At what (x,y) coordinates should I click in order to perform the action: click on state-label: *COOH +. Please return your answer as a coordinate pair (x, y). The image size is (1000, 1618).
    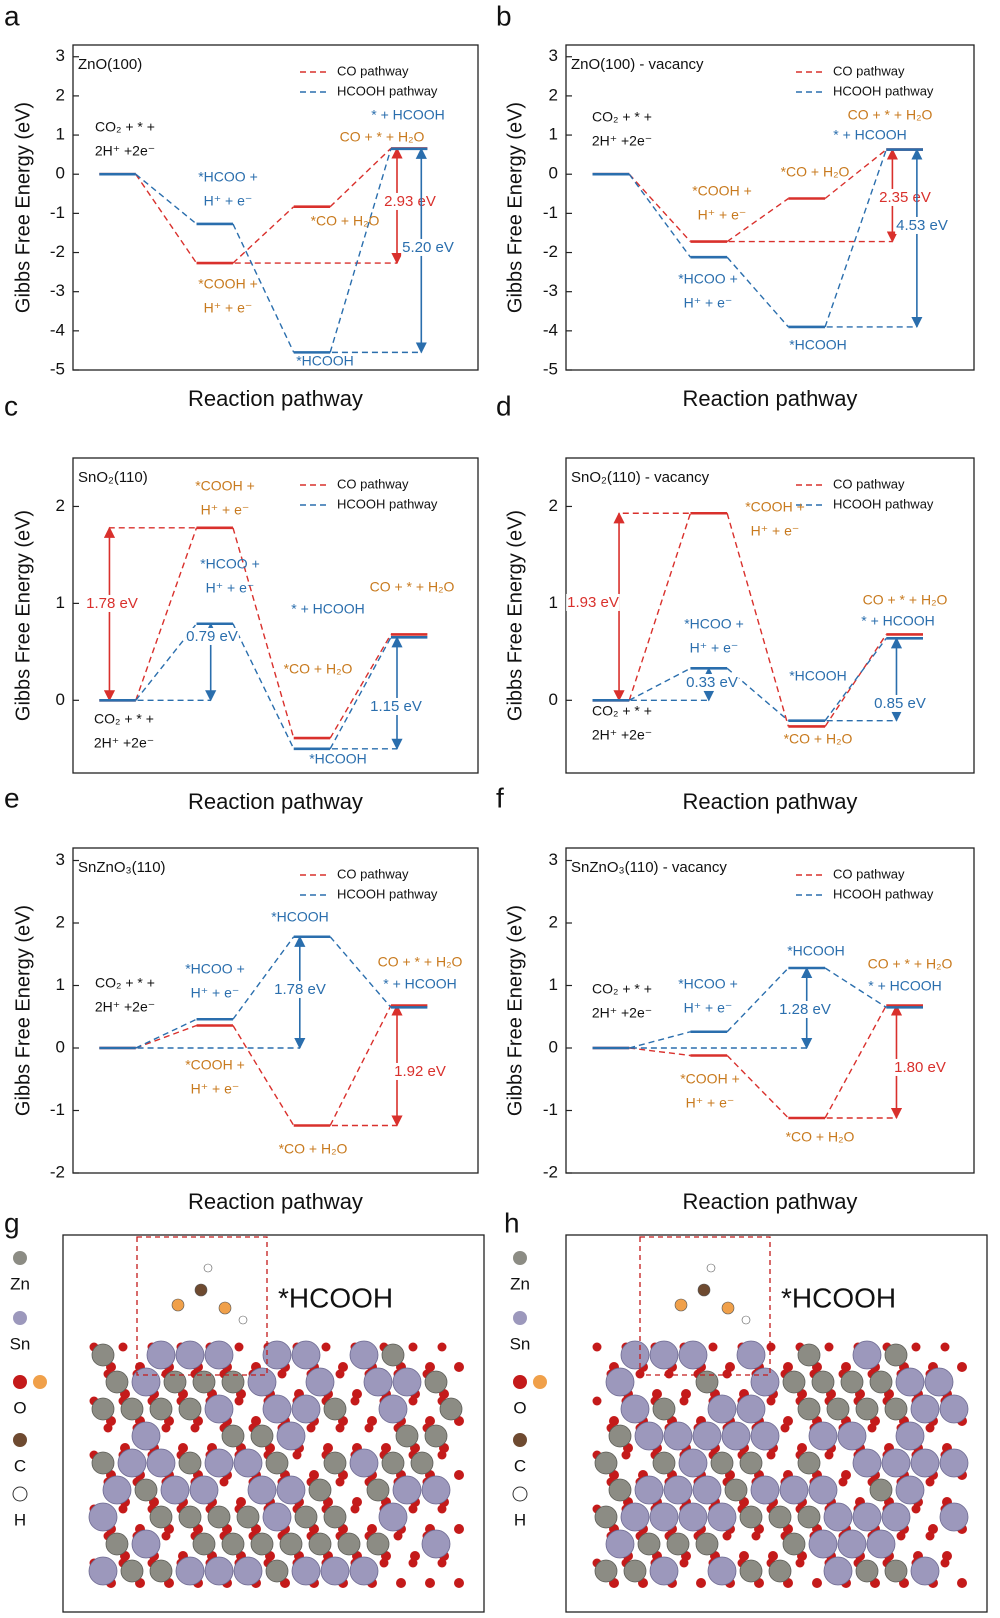
    Looking at the image, I should click on (710, 1079).